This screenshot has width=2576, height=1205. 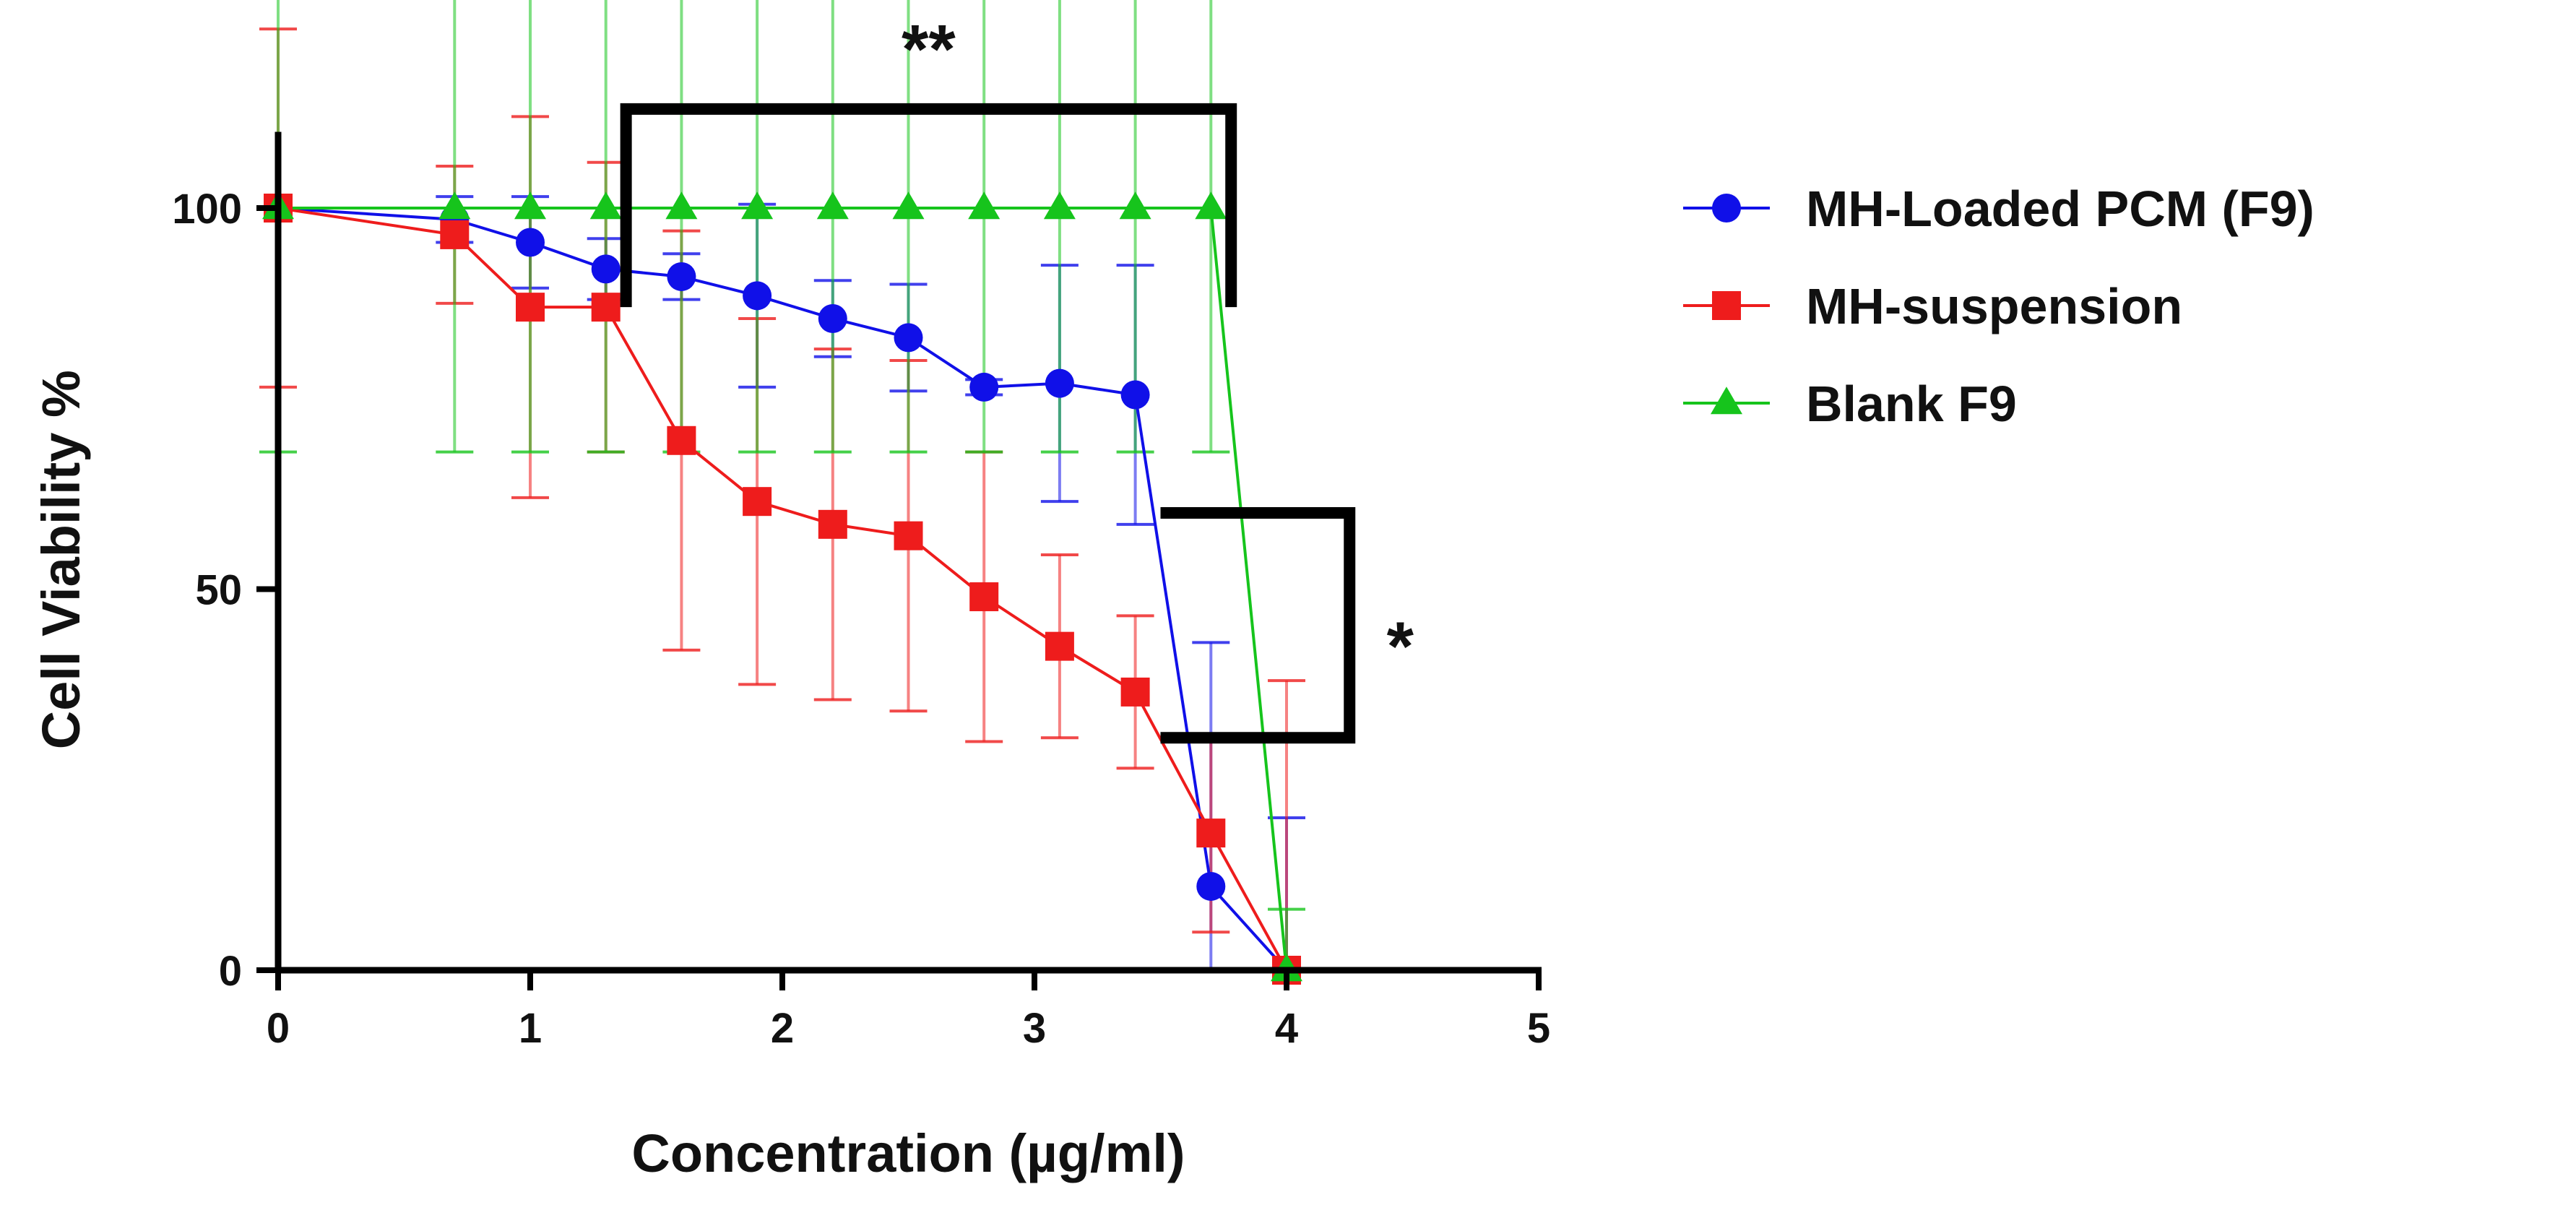 What do you see at coordinates (2060, 209) in the screenshot?
I see `legend-label: MH-Loaded PCM (F9)` at bounding box center [2060, 209].